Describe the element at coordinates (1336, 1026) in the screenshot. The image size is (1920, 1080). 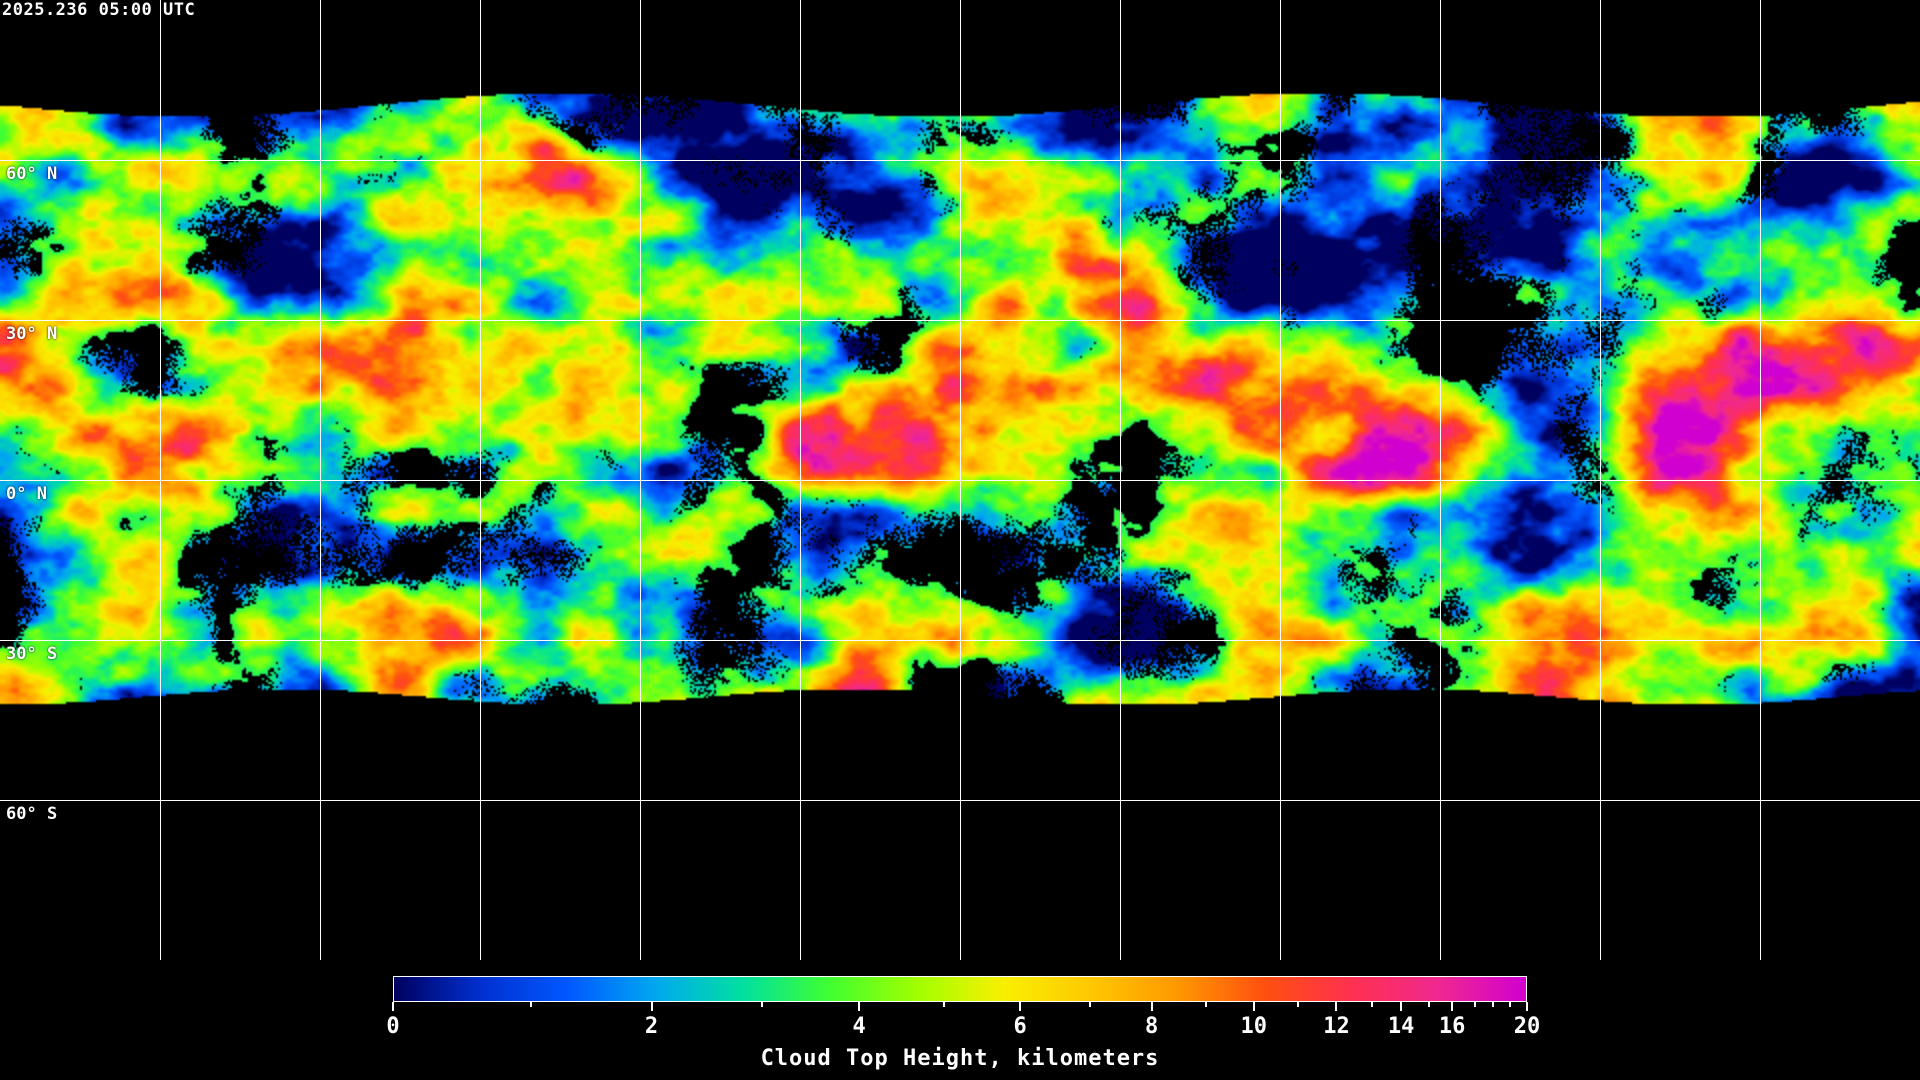
I see `tick-label: 12` at that location.